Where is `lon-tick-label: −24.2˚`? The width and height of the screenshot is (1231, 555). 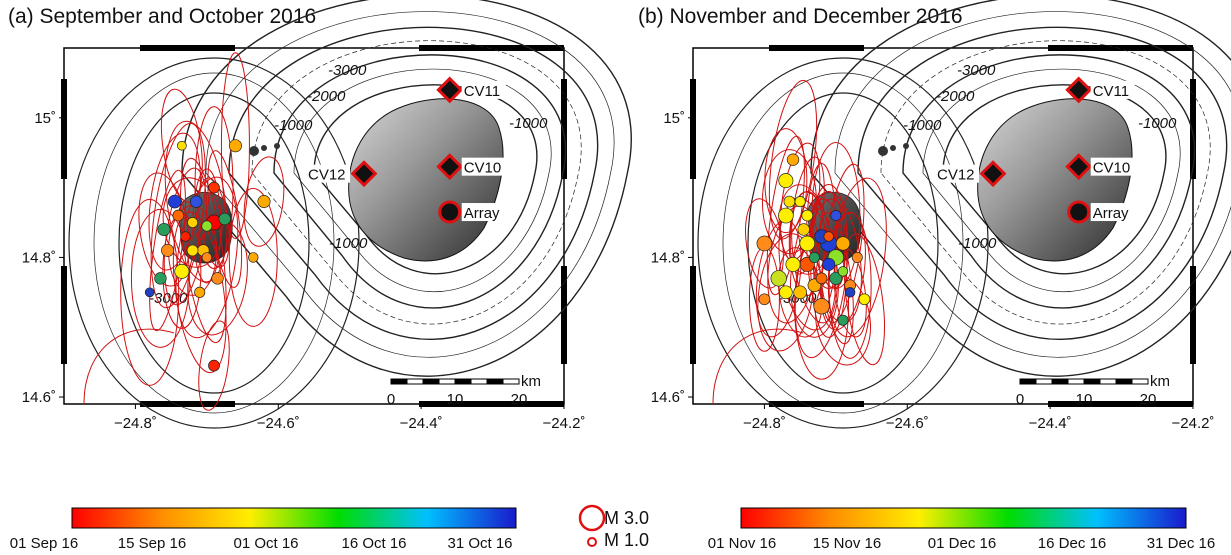 lon-tick-label: −24.2˚ is located at coordinates (1193, 423).